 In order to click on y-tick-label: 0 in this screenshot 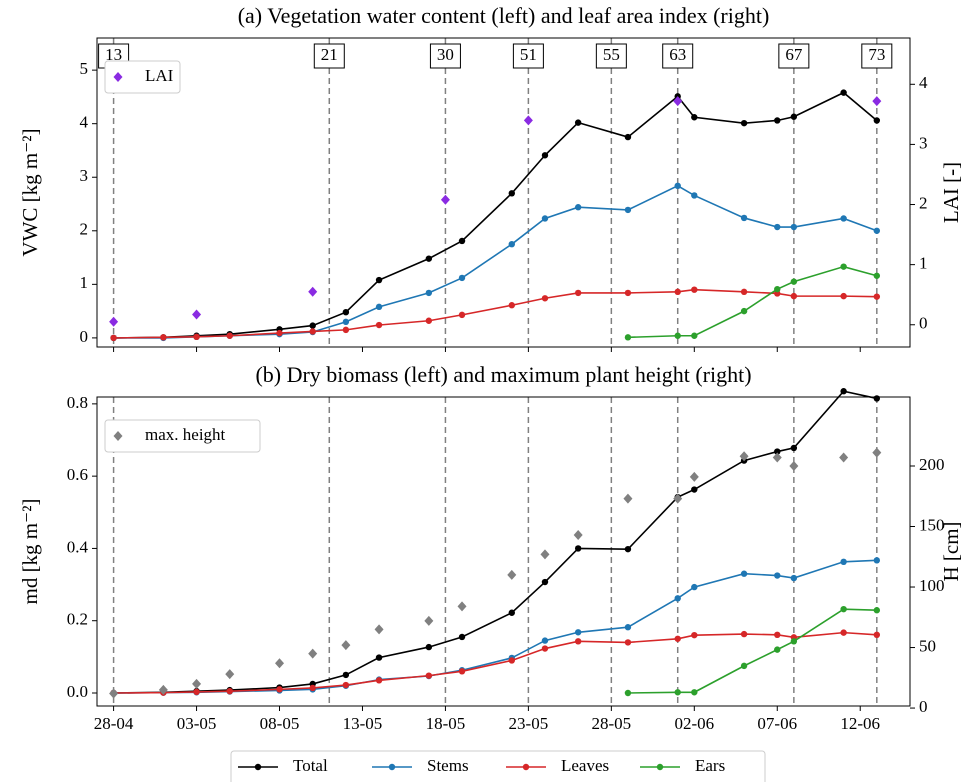, I will do `click(84, 336)`.